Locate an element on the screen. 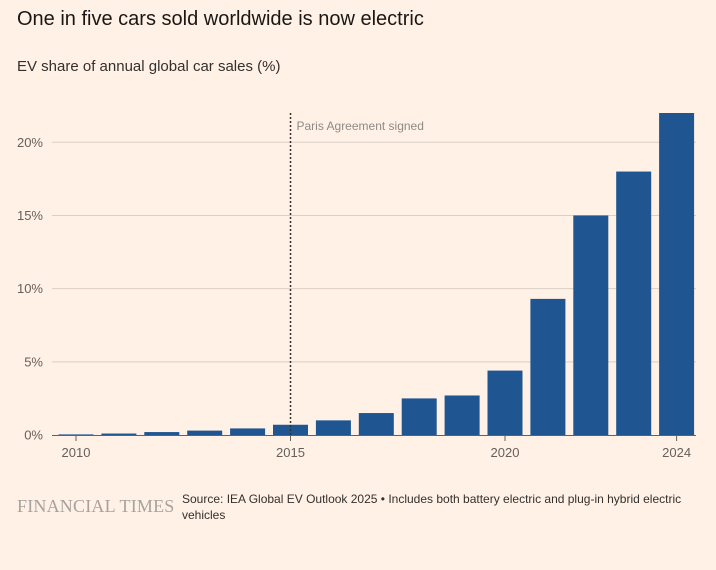 The height and width of the screenshot is (570, 716). bar-2023 is located at coordinates (634, 303).